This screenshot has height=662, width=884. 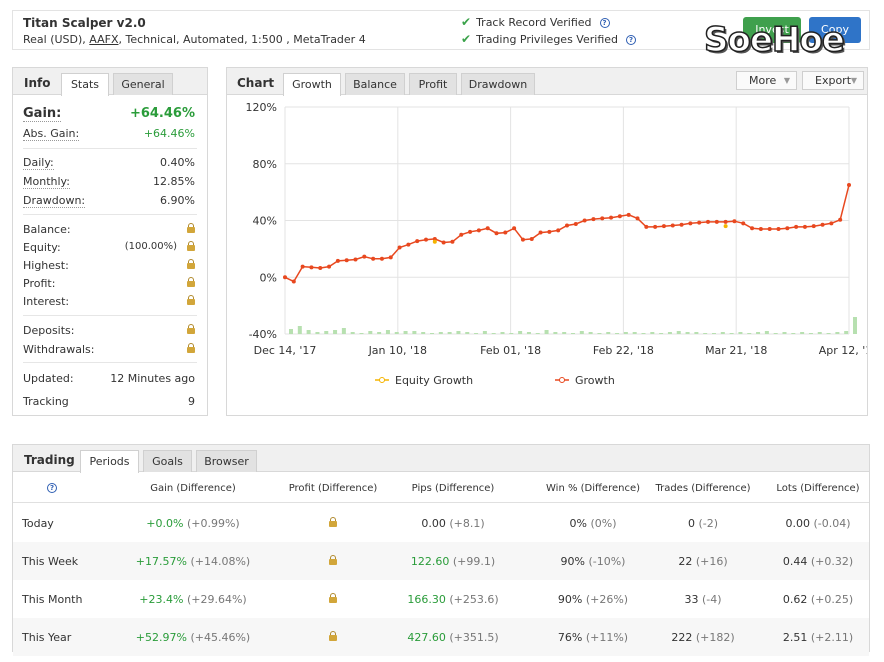 What do you see at coordinates (109, 461) in the screenshot?
I see `tab-periods: Periods` at bounding box center [109, 461].